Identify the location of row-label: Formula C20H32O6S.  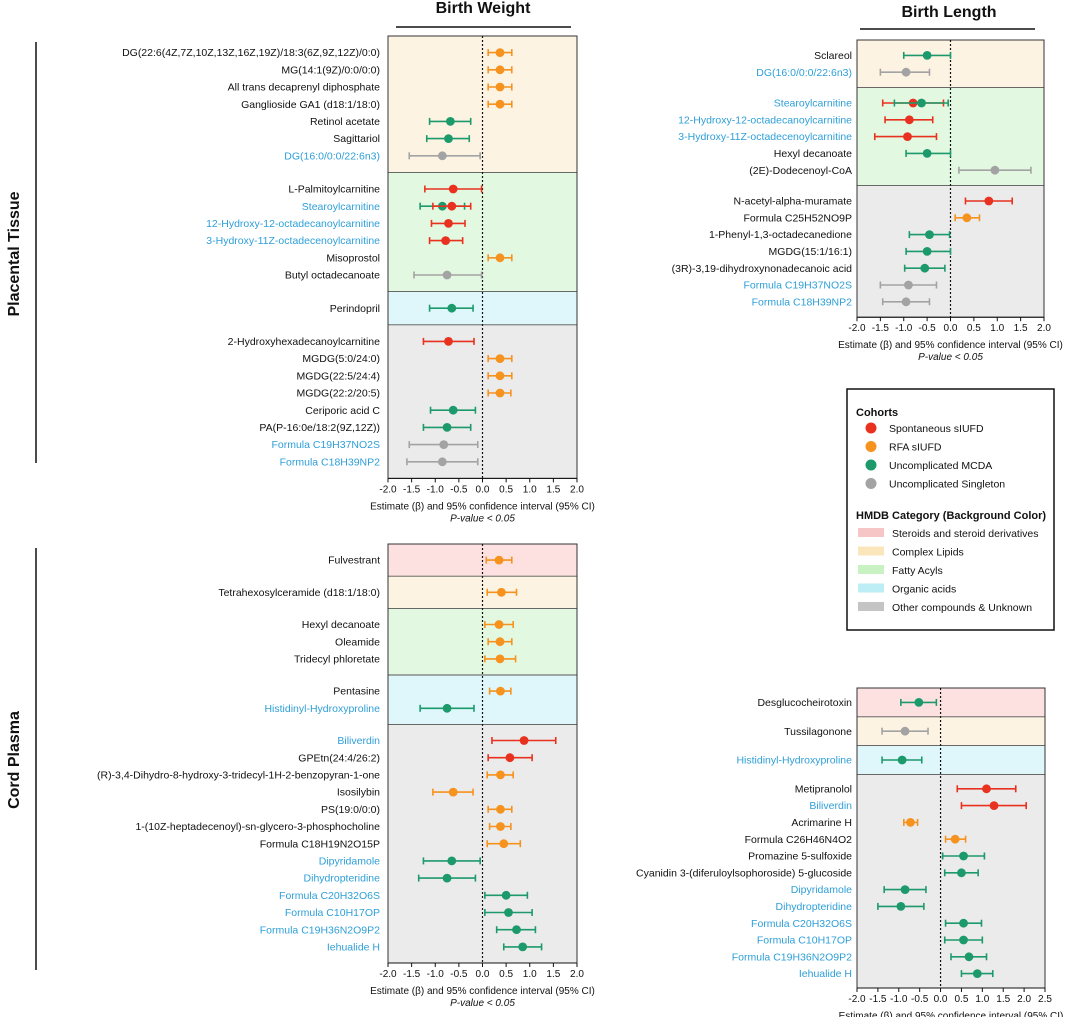
(801, 924).